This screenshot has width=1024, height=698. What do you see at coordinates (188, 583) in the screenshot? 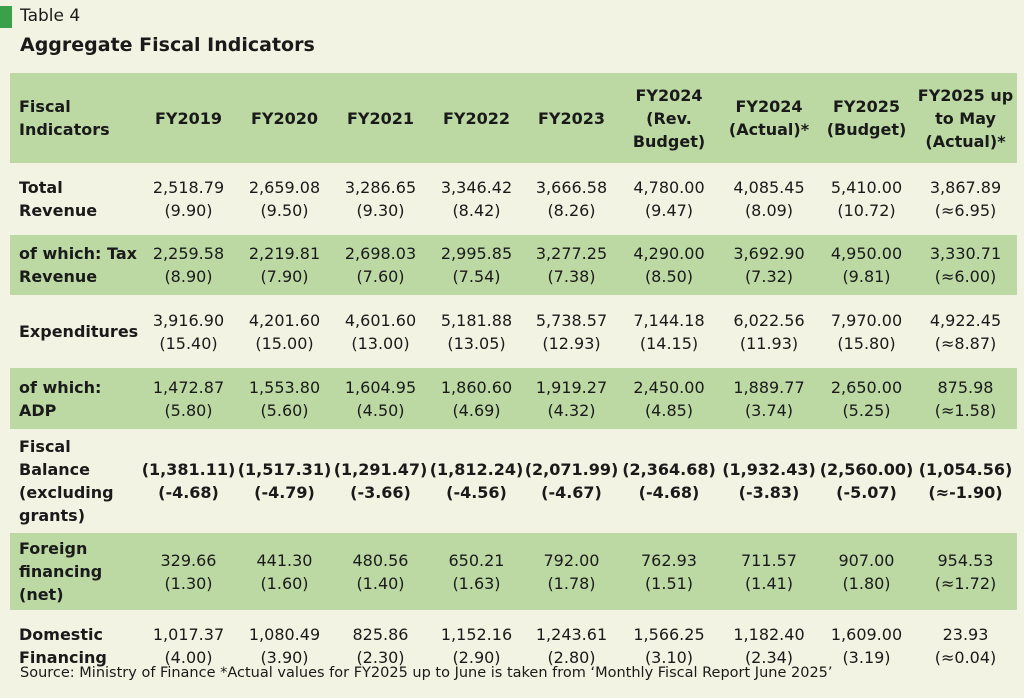
I see `gdp-share-value: (1.30)` at bounding box center [188, 583].